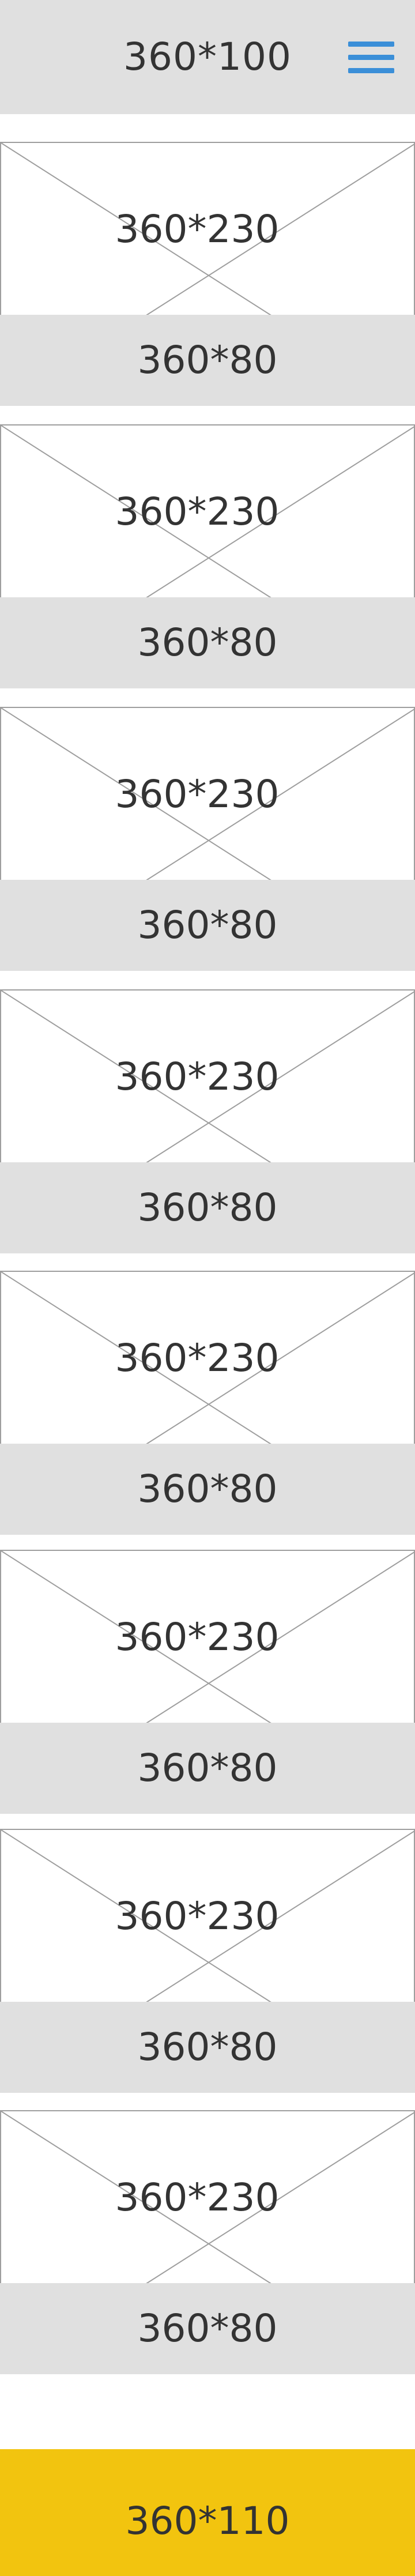  Describe the element at coordinates (371, 70) in the screenshot. I see `menu-bar-bottom` at that location.